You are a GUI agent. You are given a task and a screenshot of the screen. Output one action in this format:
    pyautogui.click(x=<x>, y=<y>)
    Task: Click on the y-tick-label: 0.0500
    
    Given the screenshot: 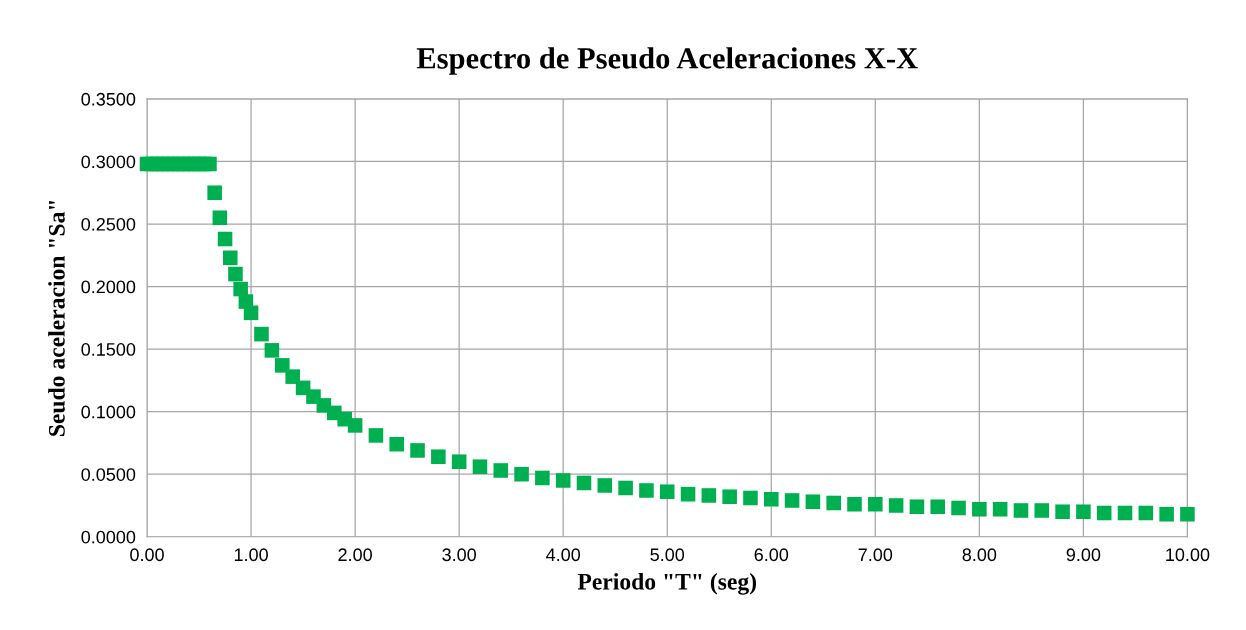 What is the action you would take?
    pyautogui.click(x=108, y=474)
    